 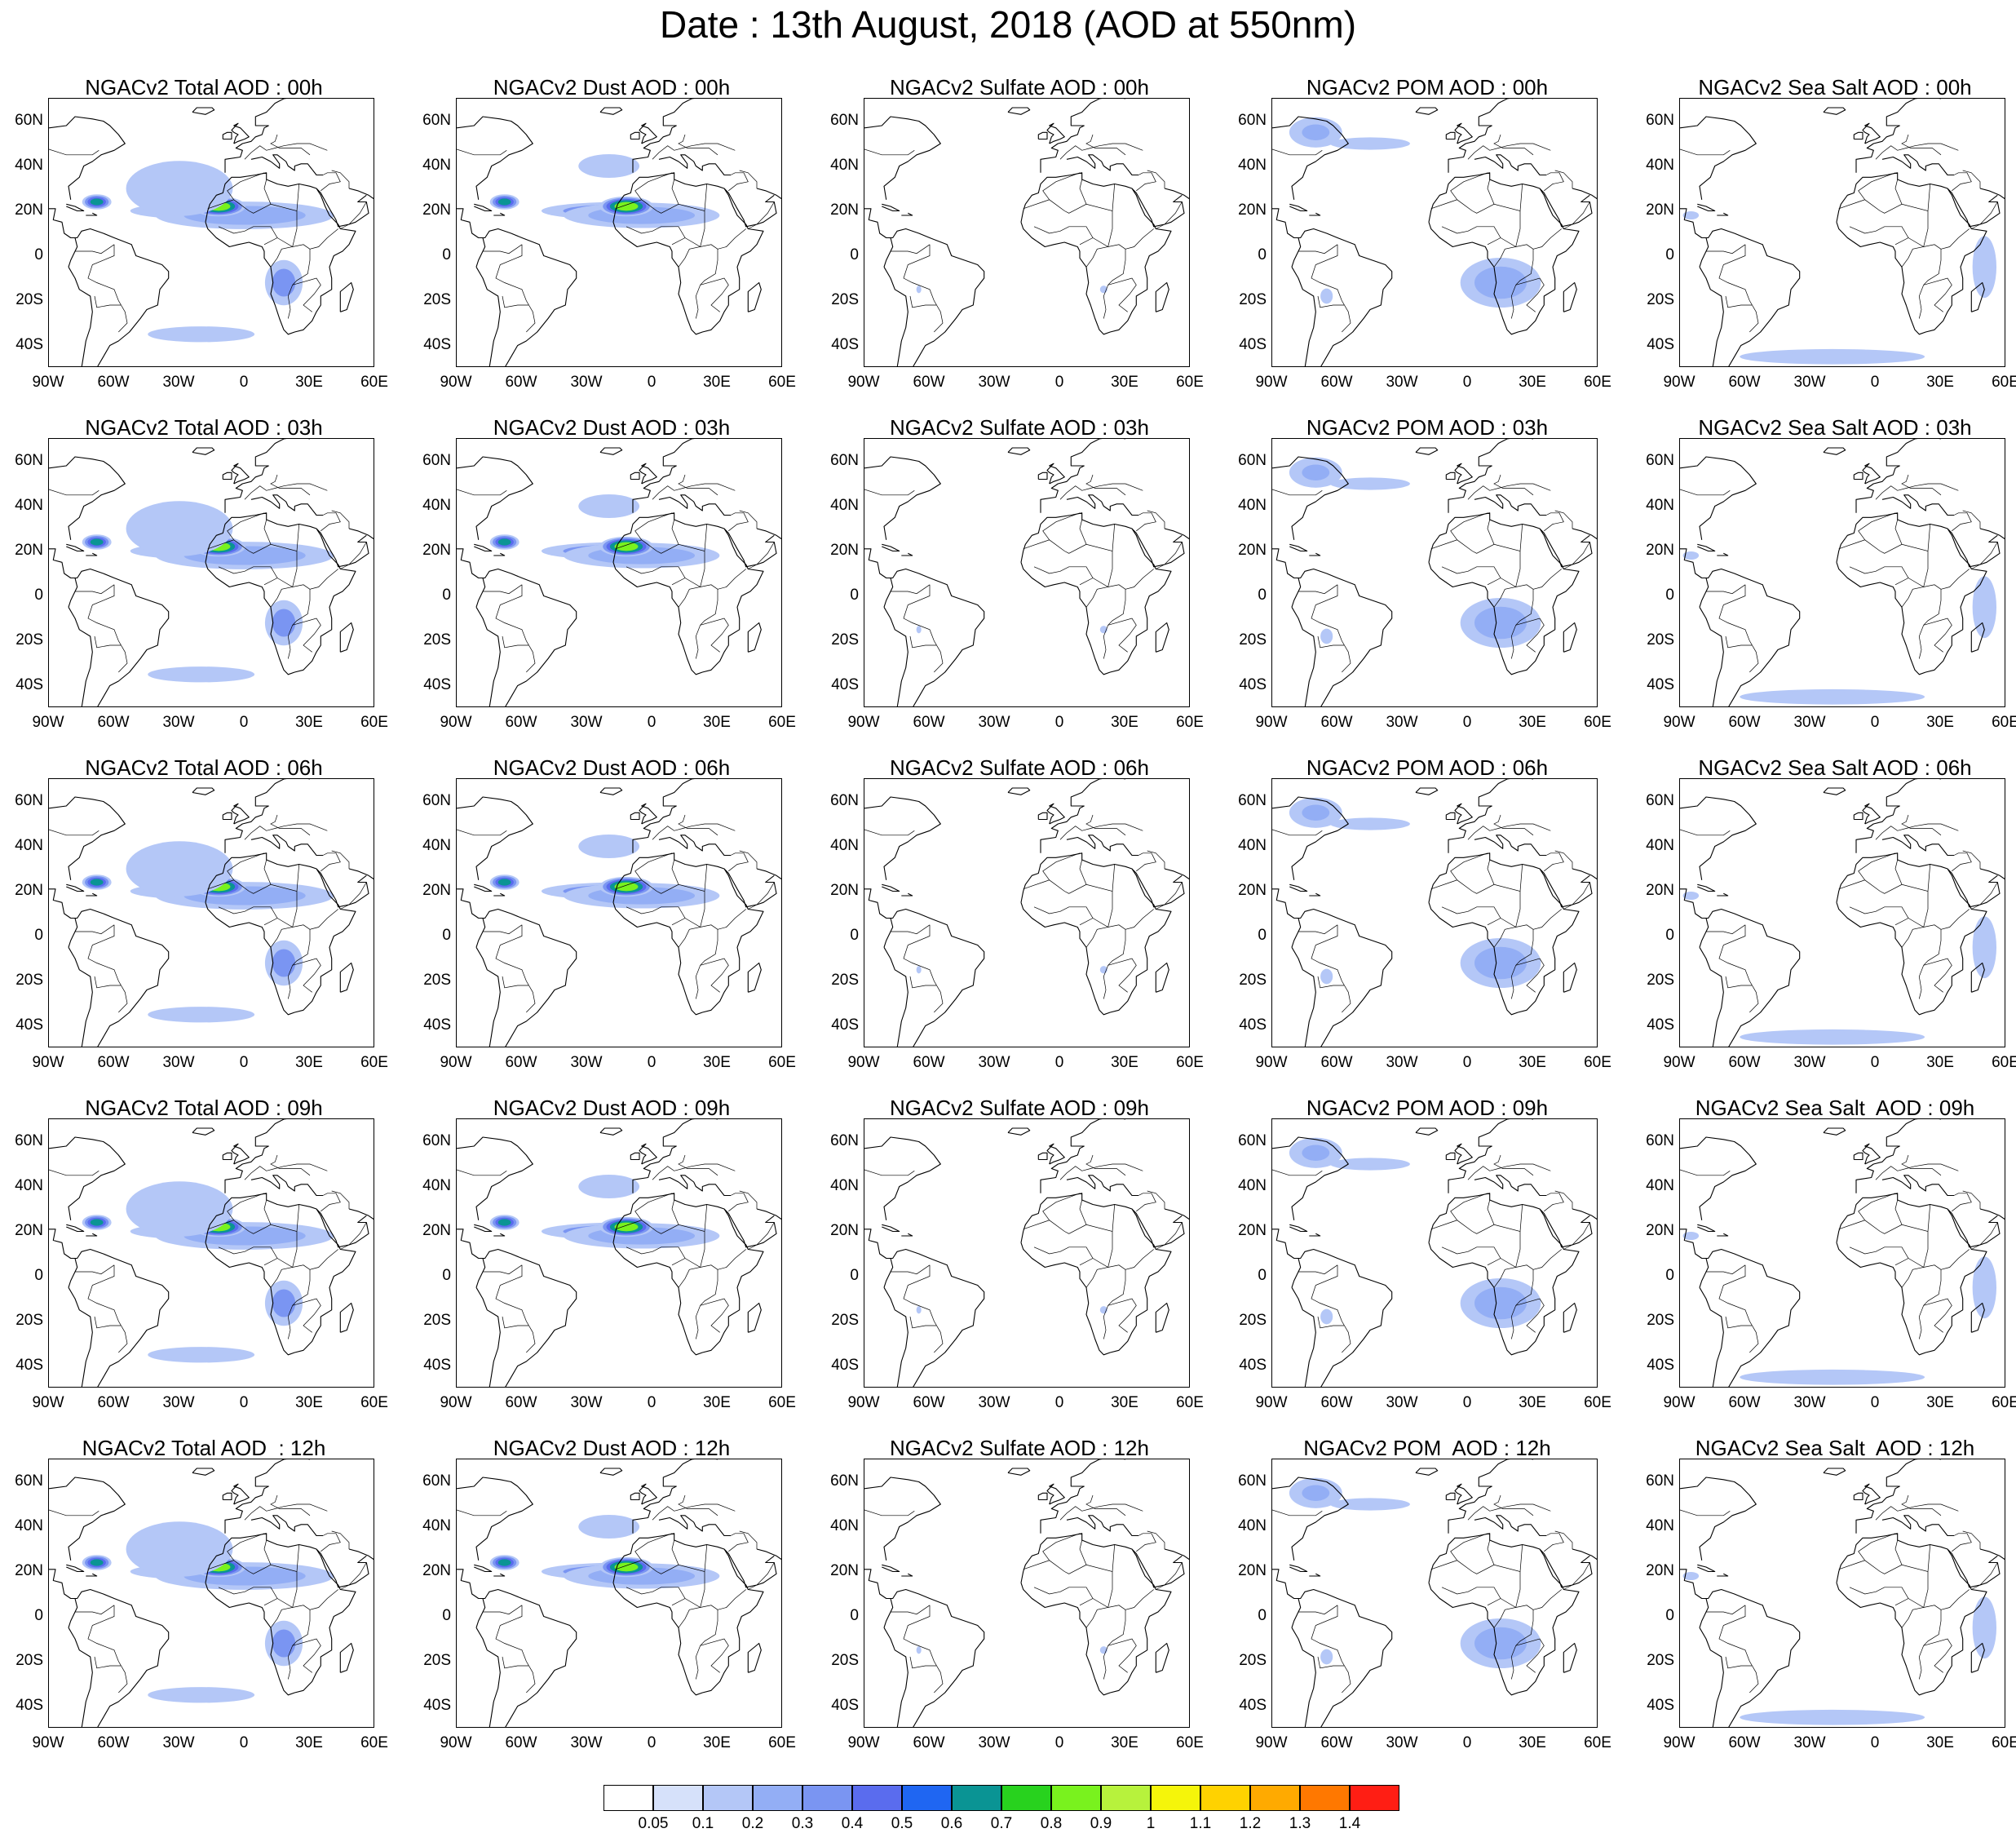 What do you see at coordinates (1875, 723) in the screenshot?
I see `longitude-tick-label: 0` at bounding box center [1875, 723].